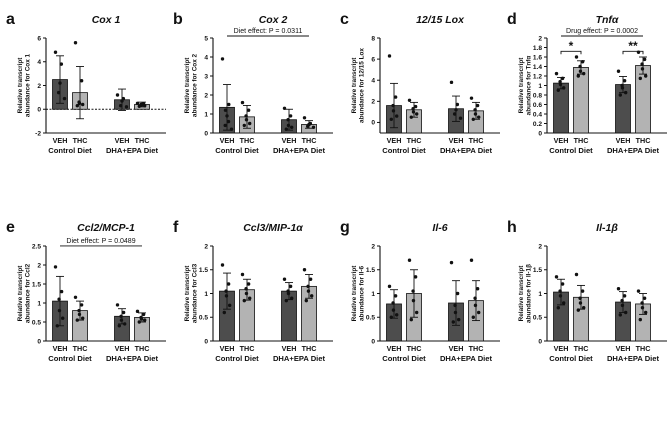 The width and height of the screenshot is (669, 424). I want to click on y-axis-label-line: abundance for Ccl2, so click(28, 293).